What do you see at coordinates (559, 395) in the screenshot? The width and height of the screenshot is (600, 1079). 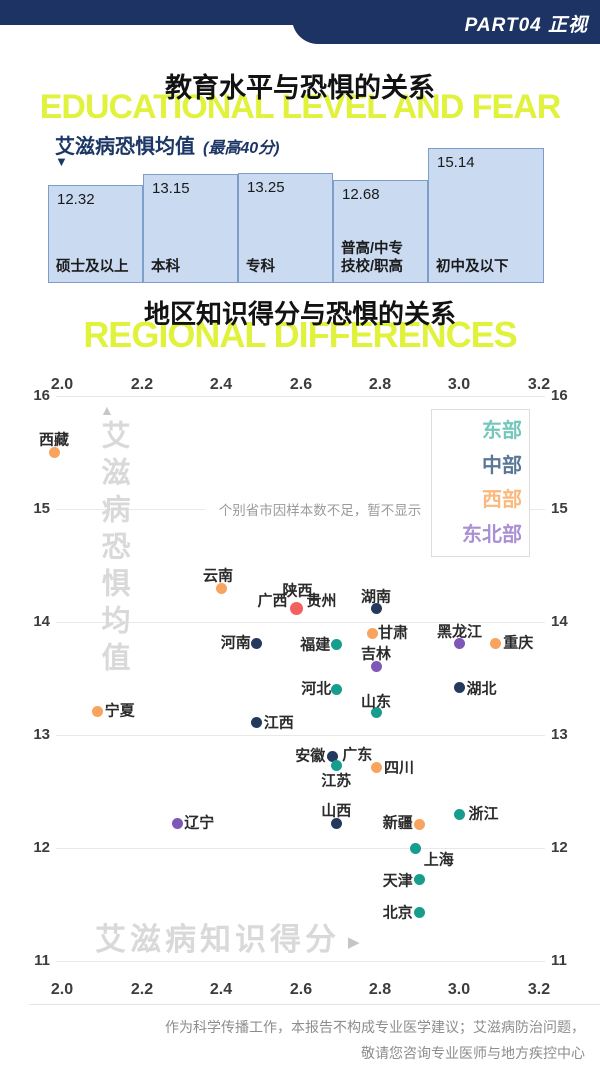 I see `y-tick-right-16: 16` at bounding box center [559, 395].